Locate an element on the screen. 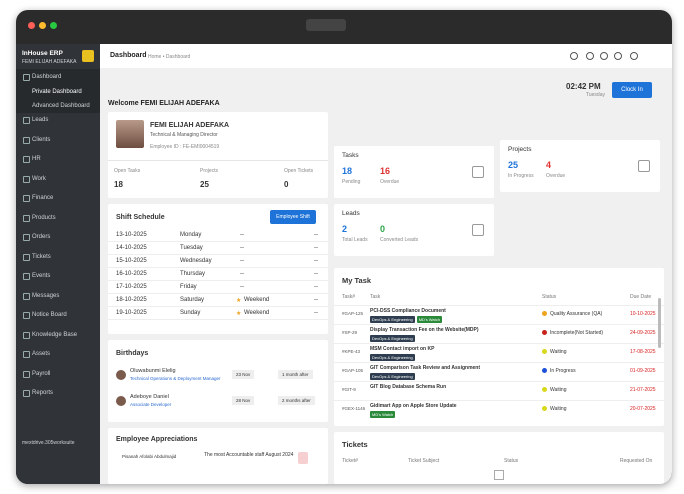 Image resolution: width=684 pixels, height=494 pixels. shift-date: 16-10-2025 is located at coordinates (131, 274).